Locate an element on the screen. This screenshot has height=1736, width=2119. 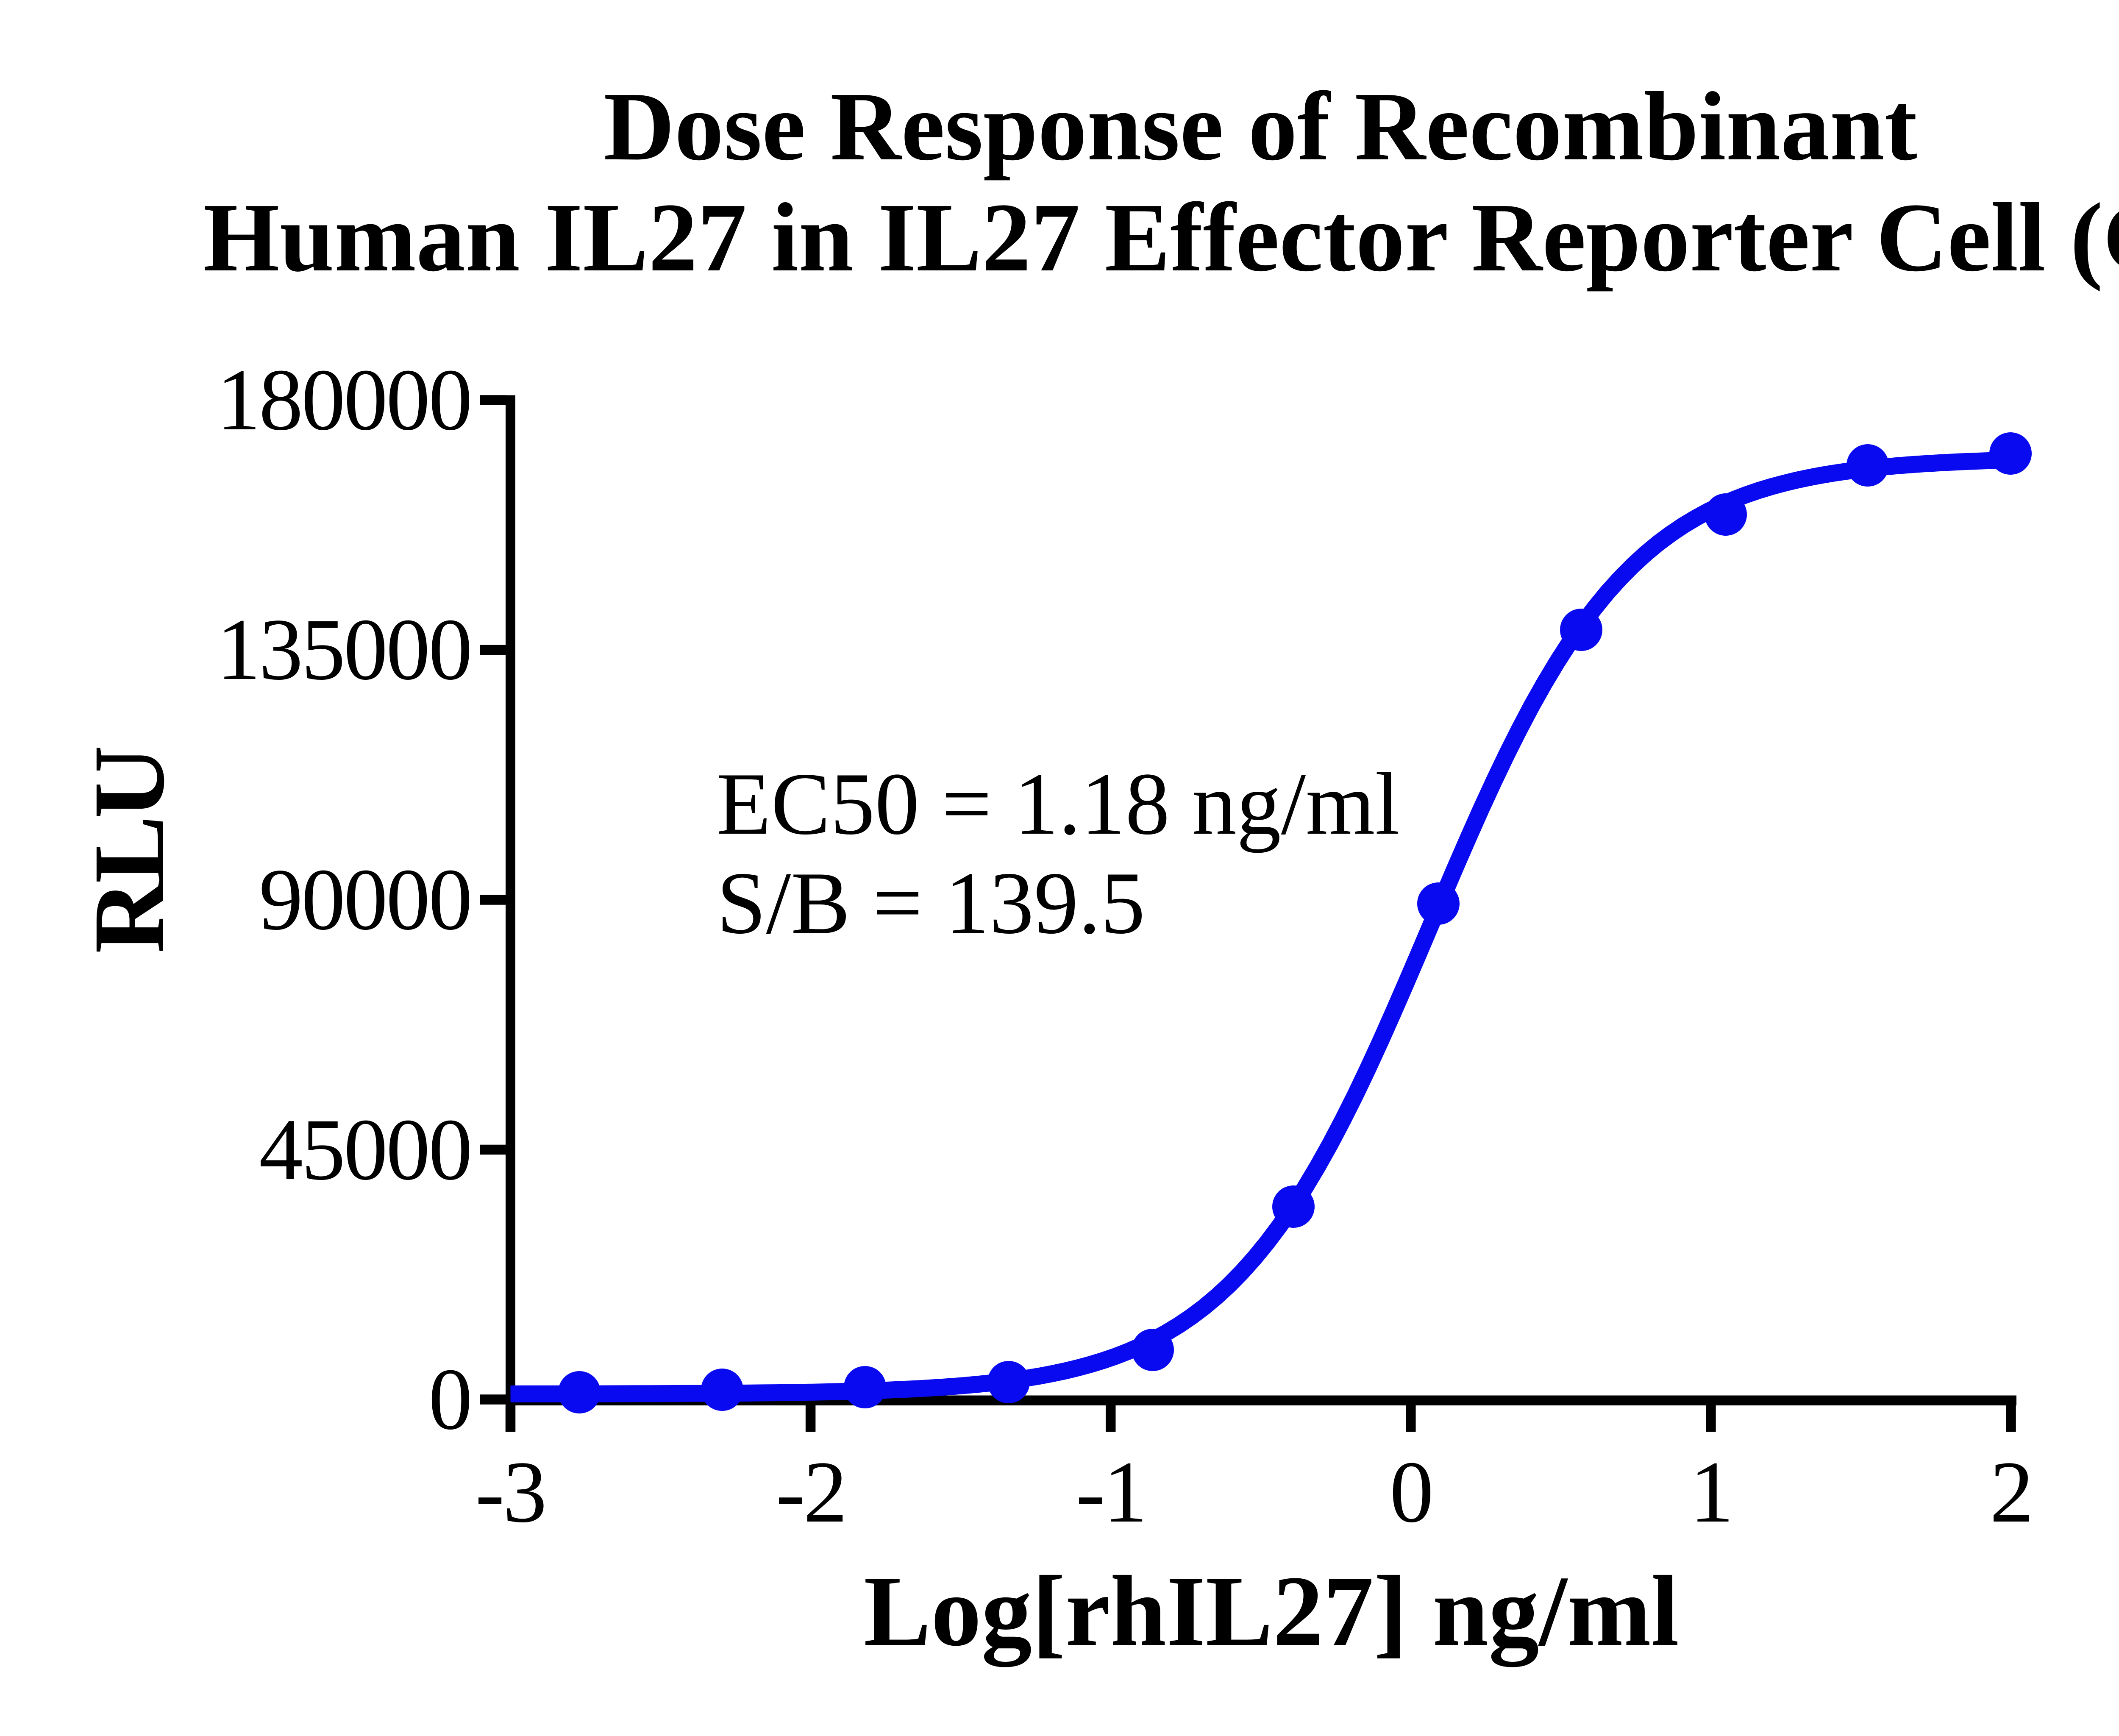
svg-text: 2 is located at coordinates (2011, 1492).